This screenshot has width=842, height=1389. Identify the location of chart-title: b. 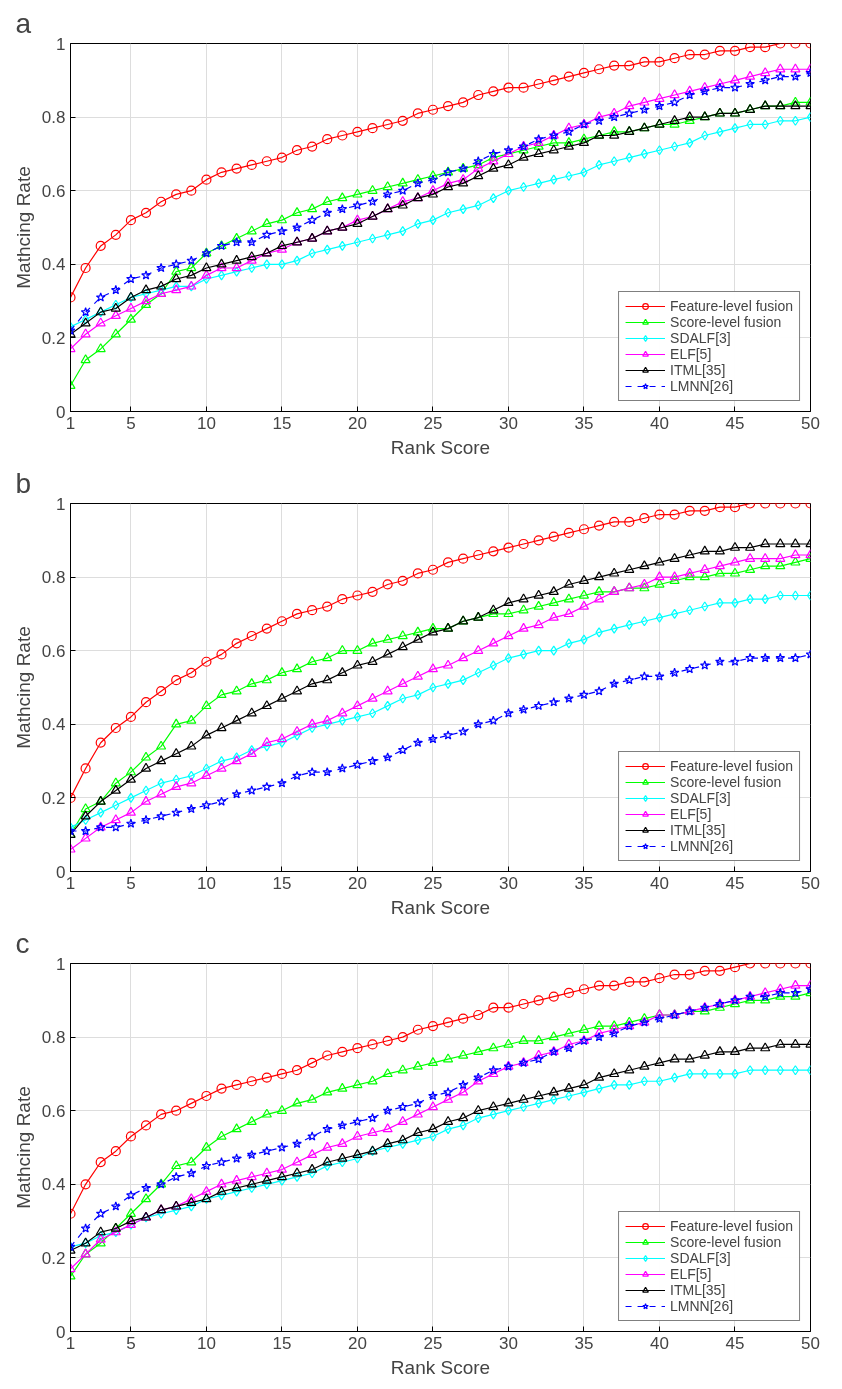
(23, 483).